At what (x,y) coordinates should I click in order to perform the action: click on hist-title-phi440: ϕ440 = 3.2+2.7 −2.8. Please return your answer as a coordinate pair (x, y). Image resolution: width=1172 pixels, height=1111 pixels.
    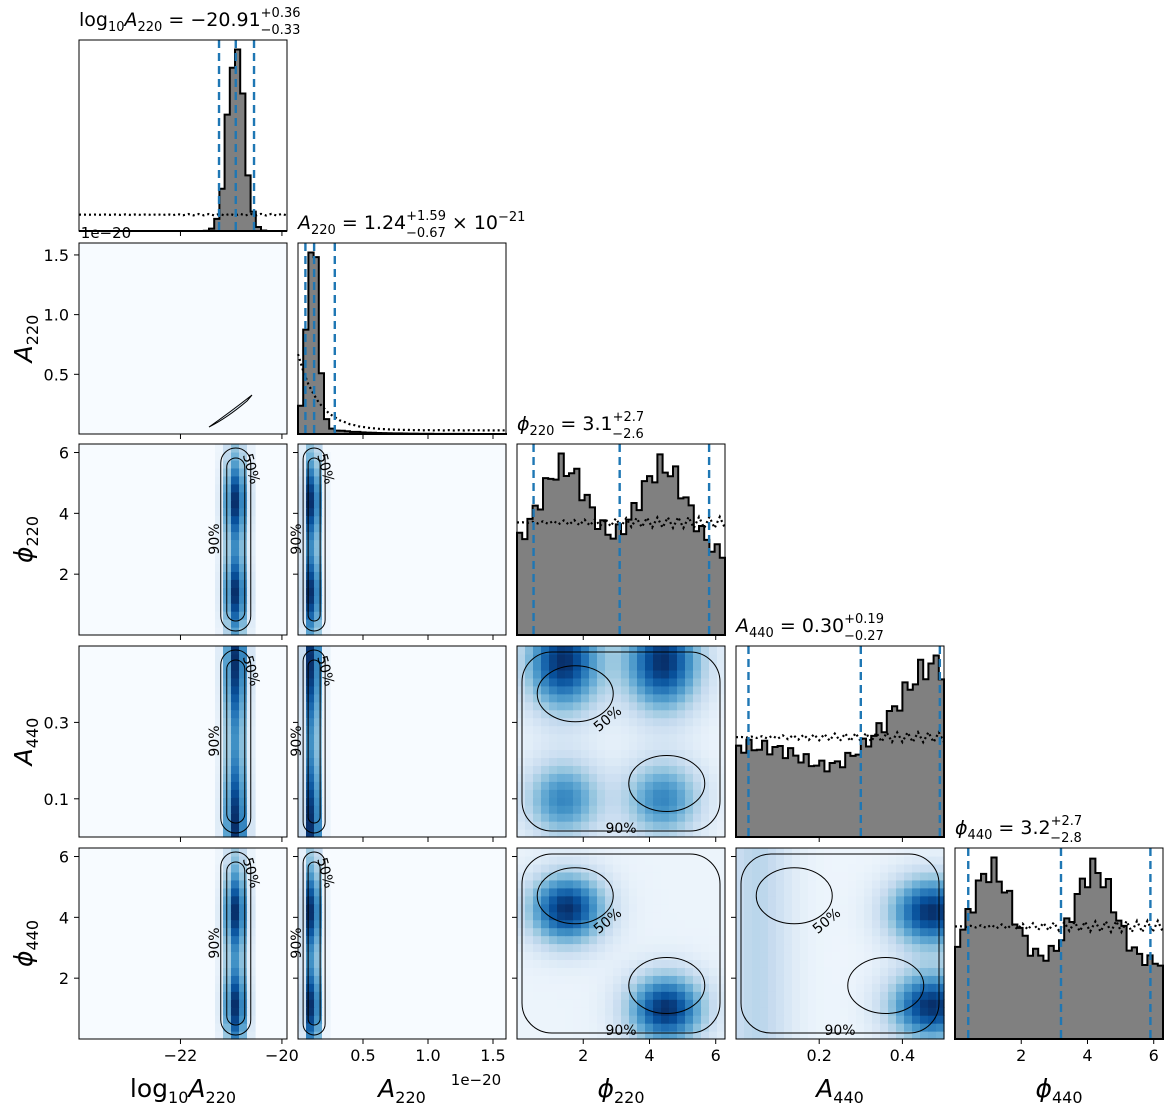
    Looking at the image, I should click on (1018, 830).